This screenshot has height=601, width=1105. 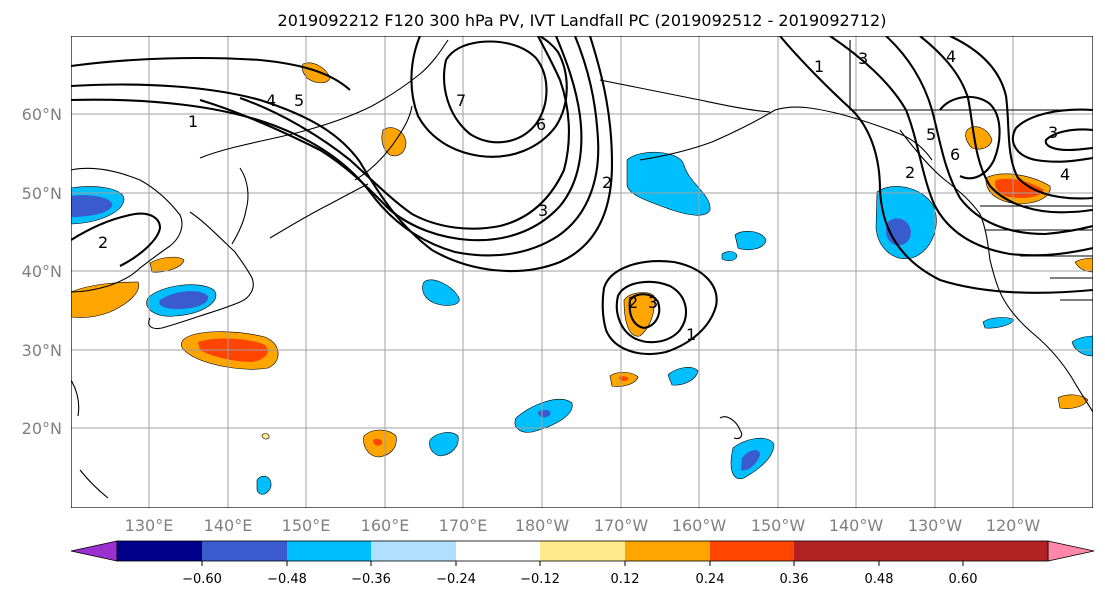 I want to click on lon-label: 160°E, so click(x=385, y=525).